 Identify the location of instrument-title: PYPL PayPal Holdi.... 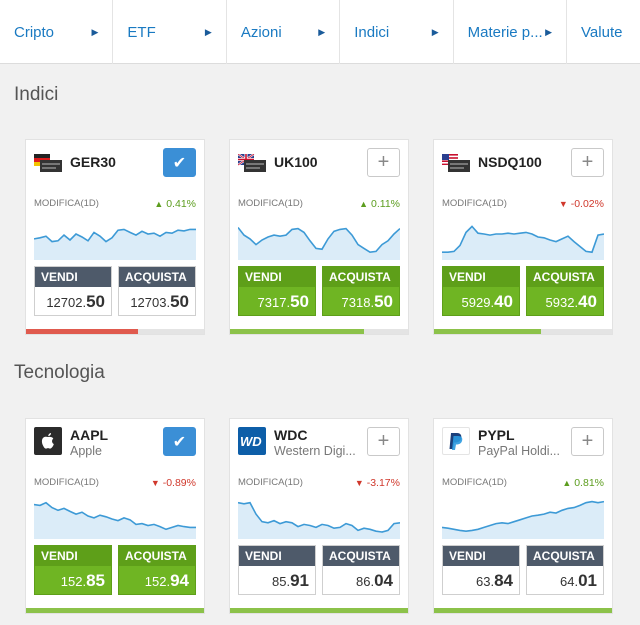
(522, 442).